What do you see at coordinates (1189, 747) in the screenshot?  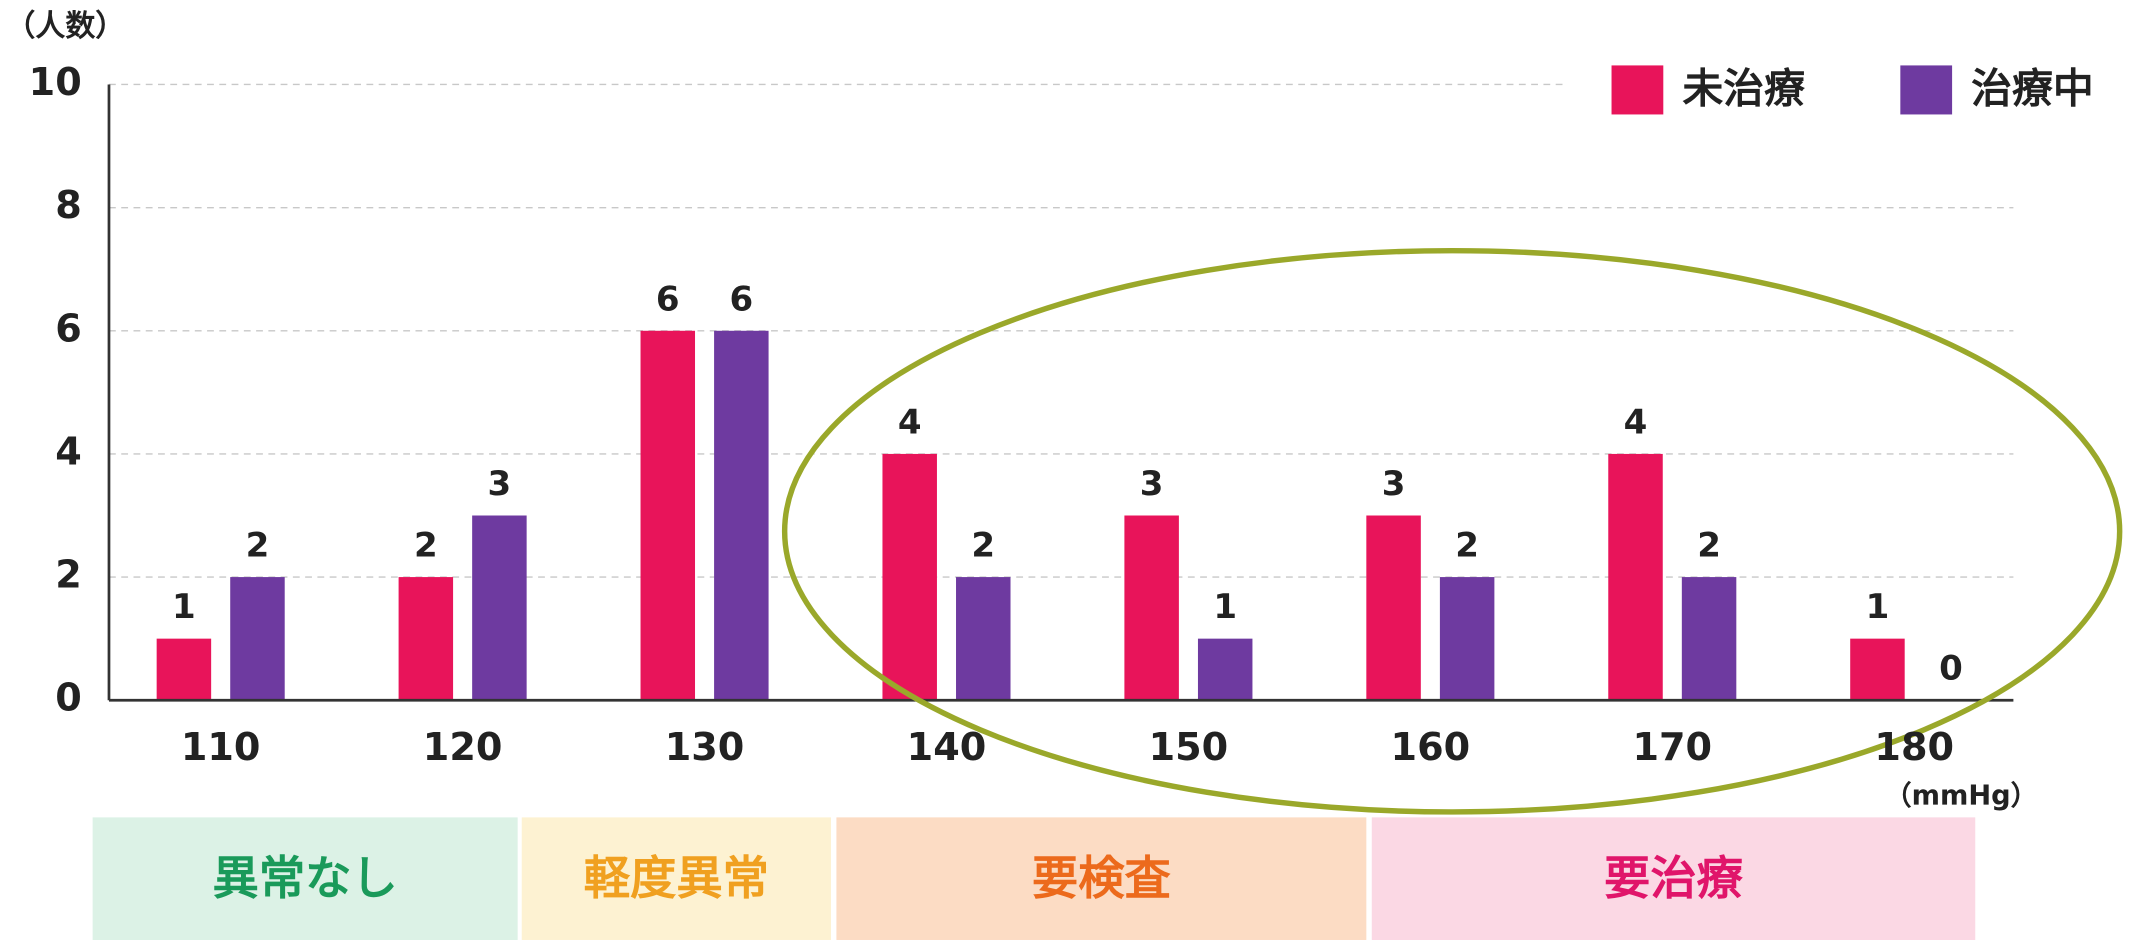 I see `x-tick-label: 150` at bounding box center [1189, 747].